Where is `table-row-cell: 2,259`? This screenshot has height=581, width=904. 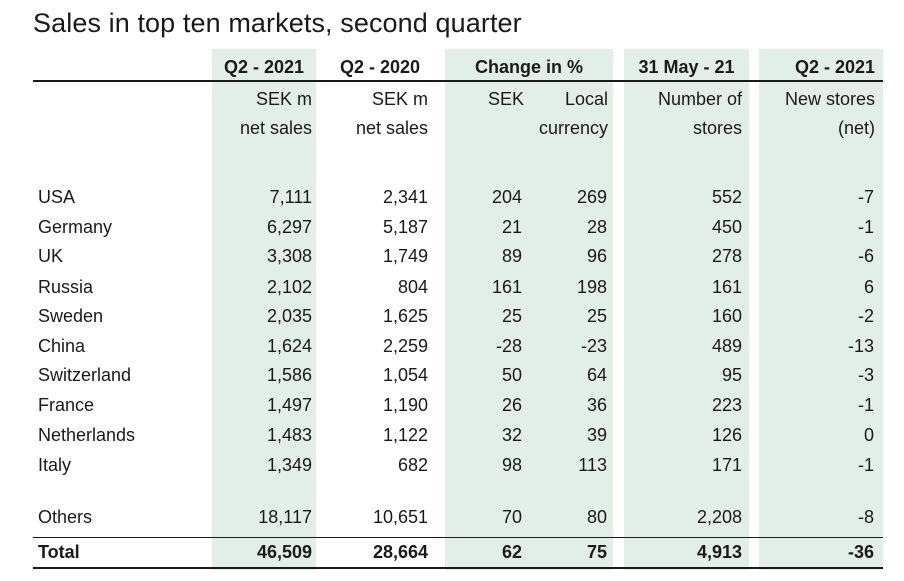
table-row-cell: 2,259 is located at coordinates (405, 346).